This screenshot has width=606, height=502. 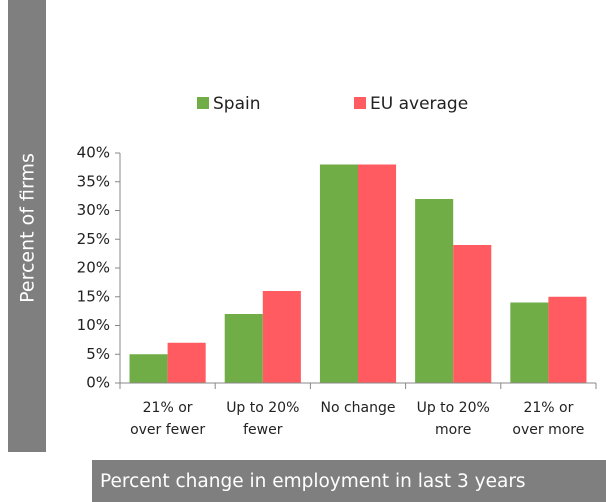 I want to click on y-tick-label: 10%, so click(x=93, y=325).